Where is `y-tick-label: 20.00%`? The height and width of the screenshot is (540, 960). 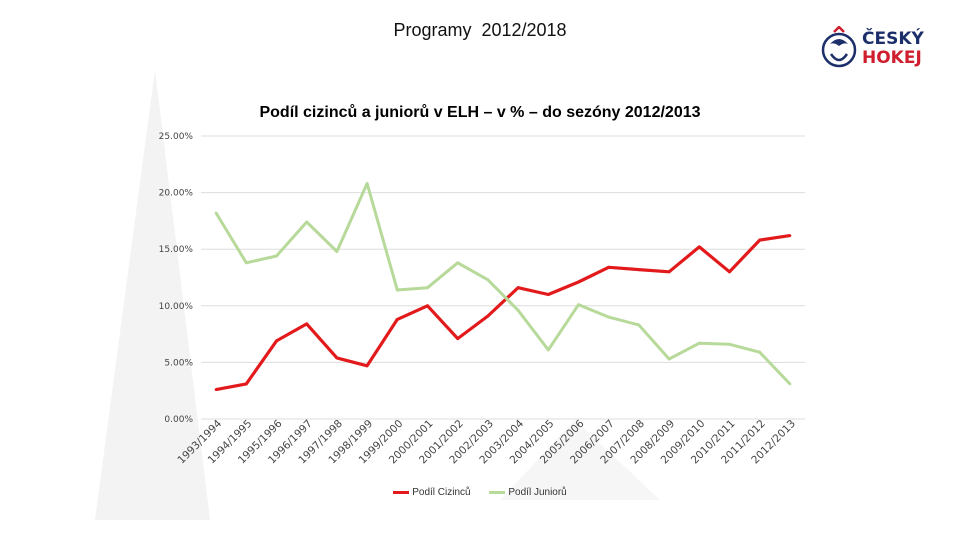 y-tick-label: 20.00% is located at coordinates (176, 194).